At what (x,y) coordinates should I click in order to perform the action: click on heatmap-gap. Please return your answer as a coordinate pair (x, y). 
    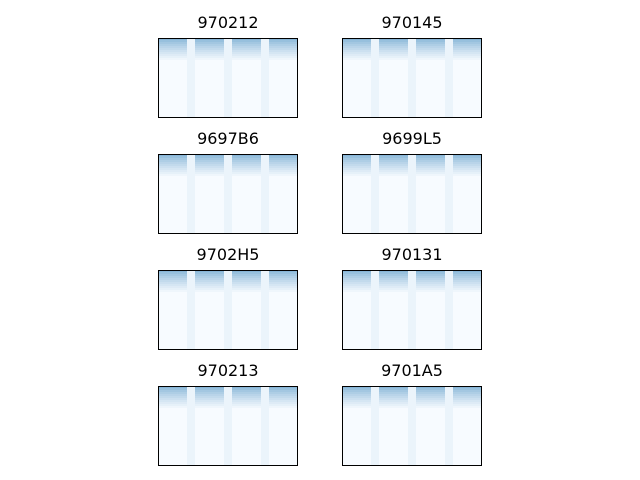
    Looking at the image, I should click on (265, 78).